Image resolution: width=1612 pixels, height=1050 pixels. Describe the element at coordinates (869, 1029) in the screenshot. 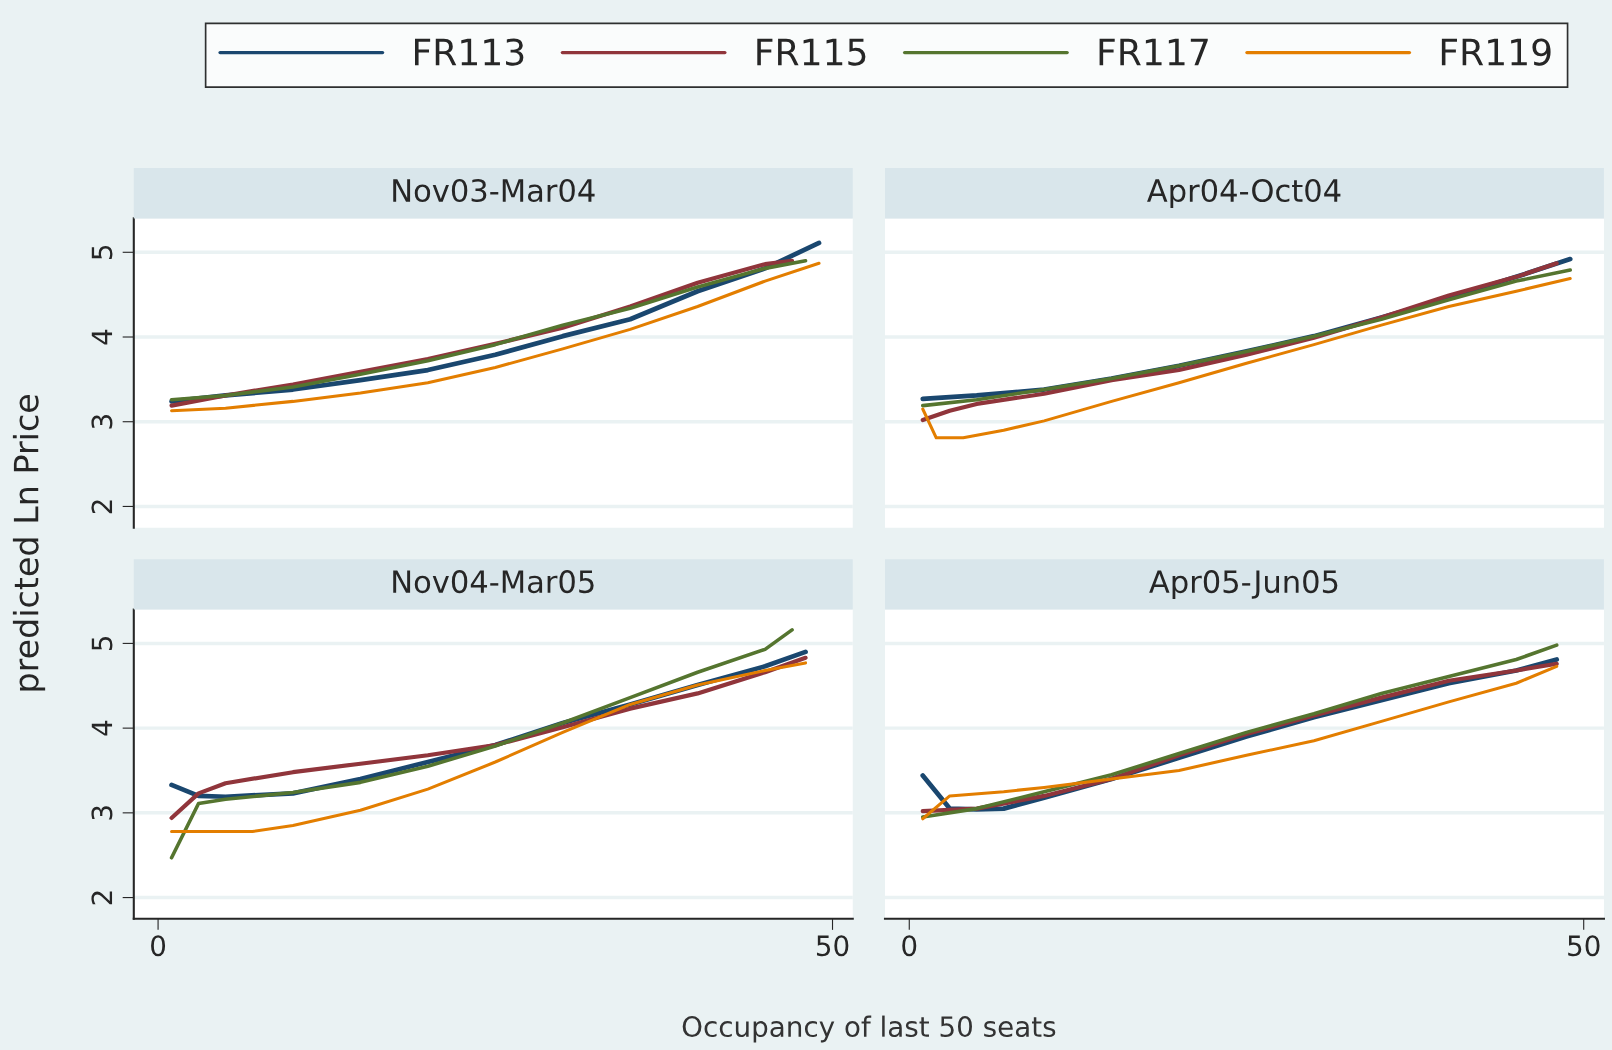

I see `x-axis-title: Occupancy of last 50 seats` at that location.